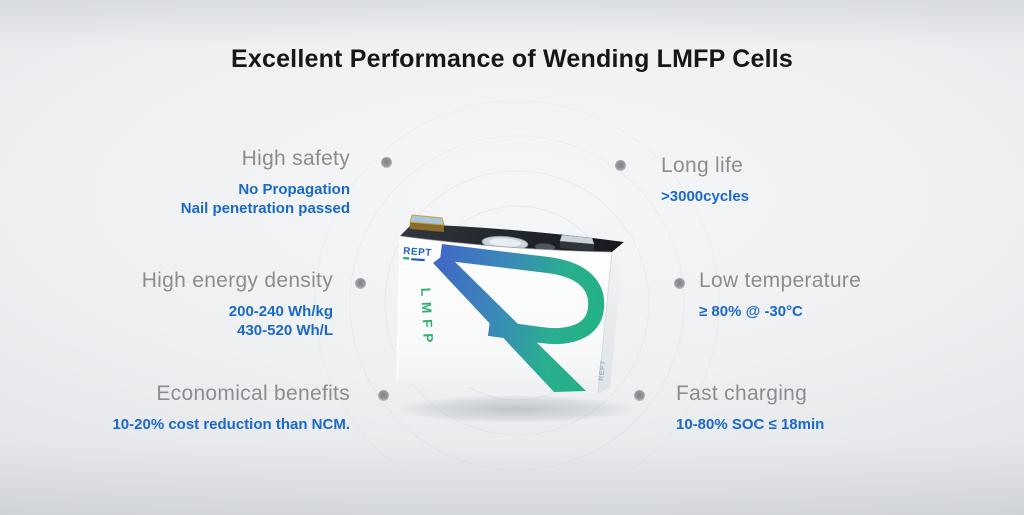 The image size is (1024, 515). I want to click on feature-detail: 10-80% SOC ≤ 18min, so click(750, 424).